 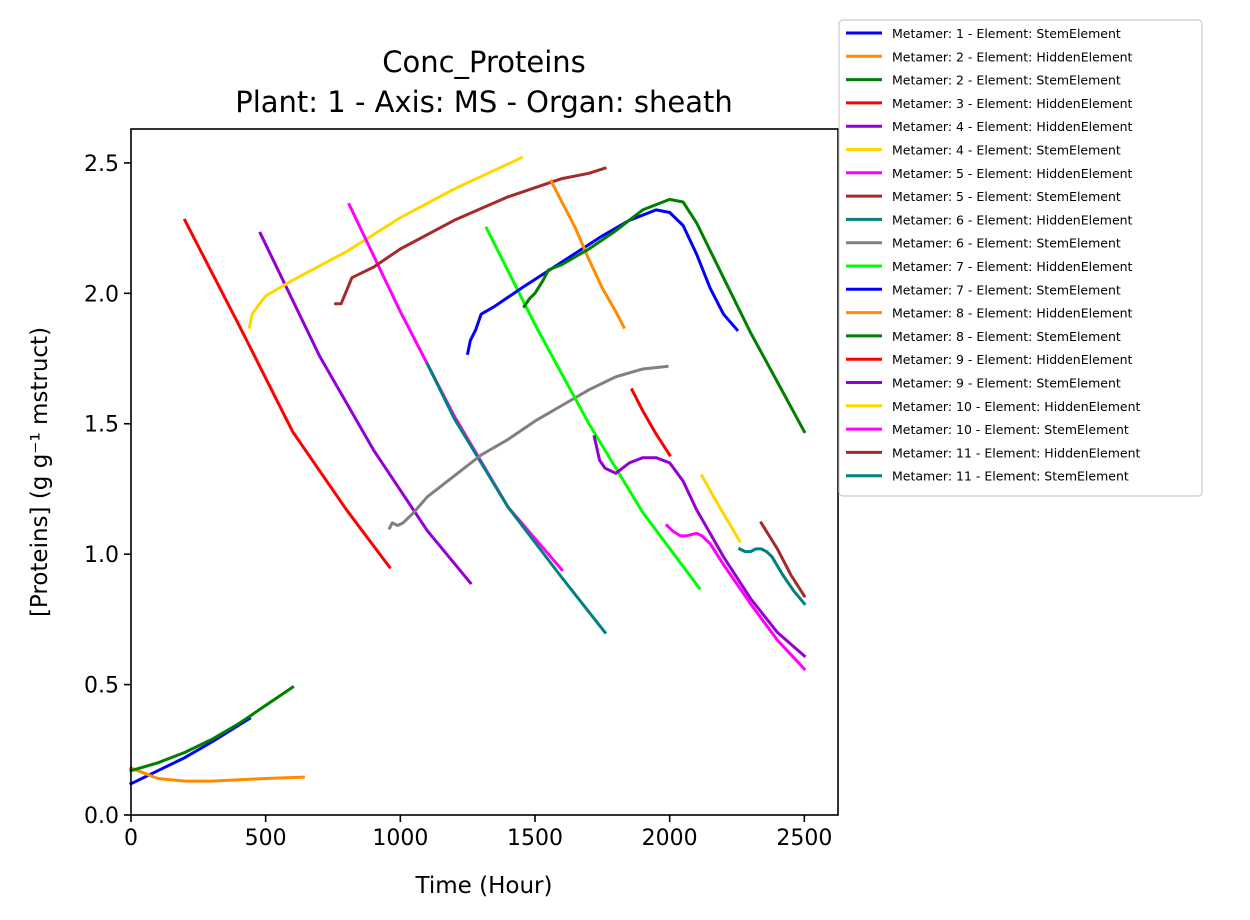 What do you see at coordinates (266, 838) in the screenshot?
I see `x-tick-label: 500` at bounding box center [266, 838].